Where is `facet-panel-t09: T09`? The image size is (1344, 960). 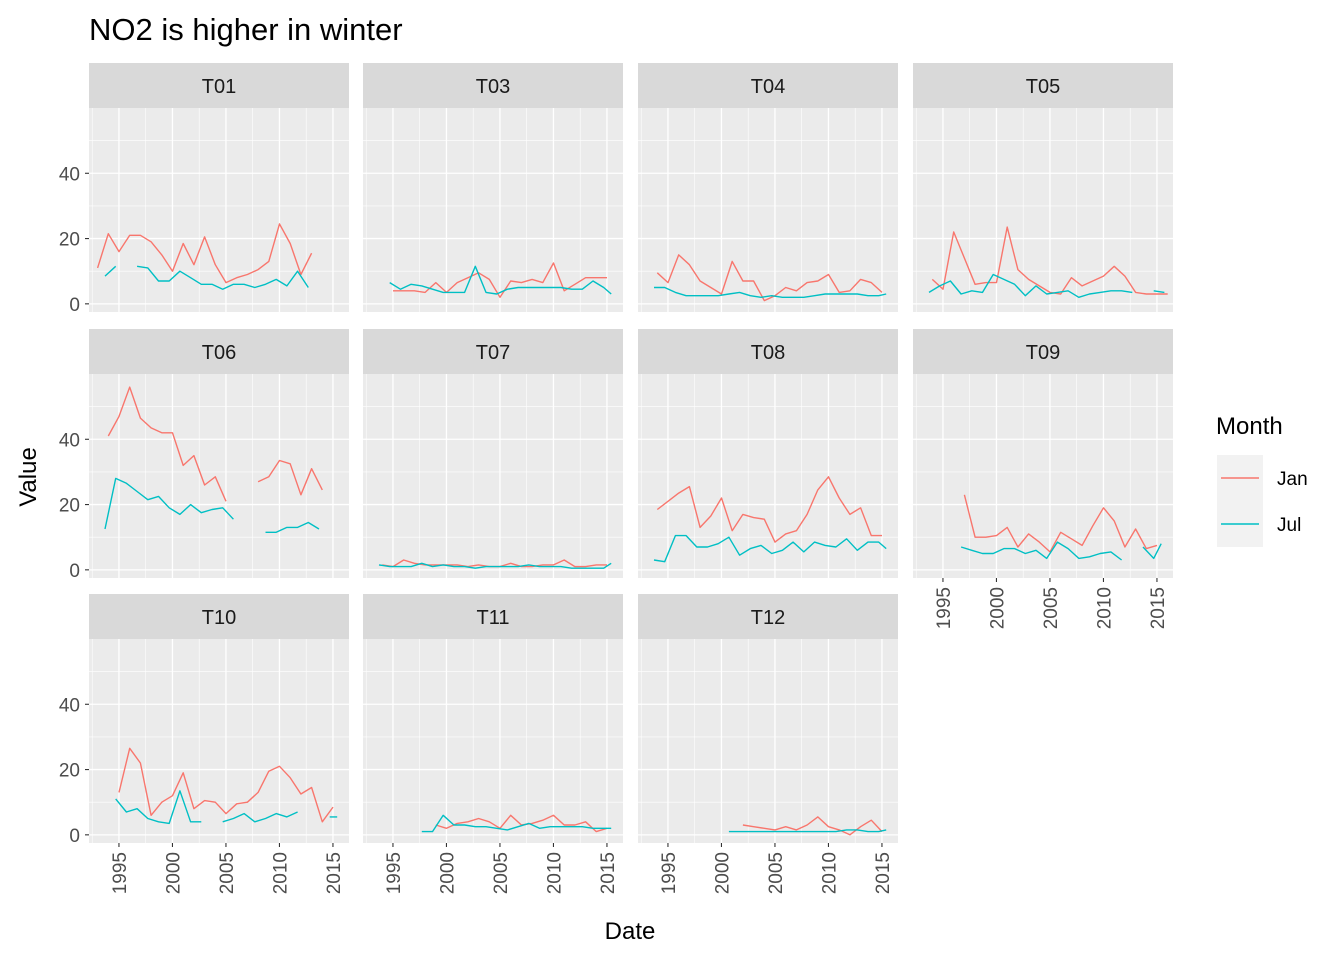
facet-panel-t09: T09 is located at coordinates (1043, 453).